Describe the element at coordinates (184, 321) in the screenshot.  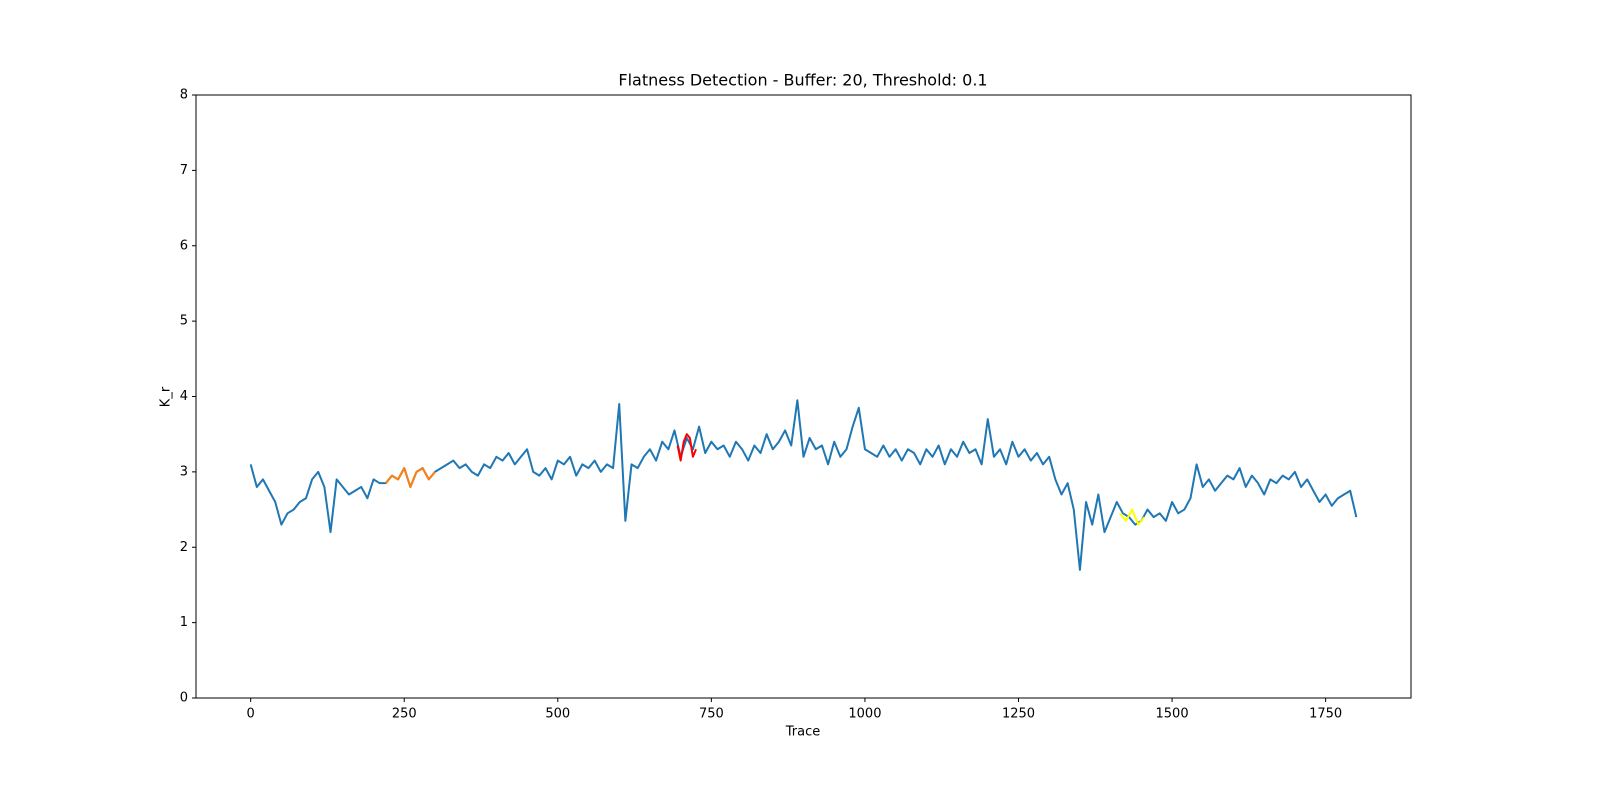
I see `y-tick-label: 5` at that location.